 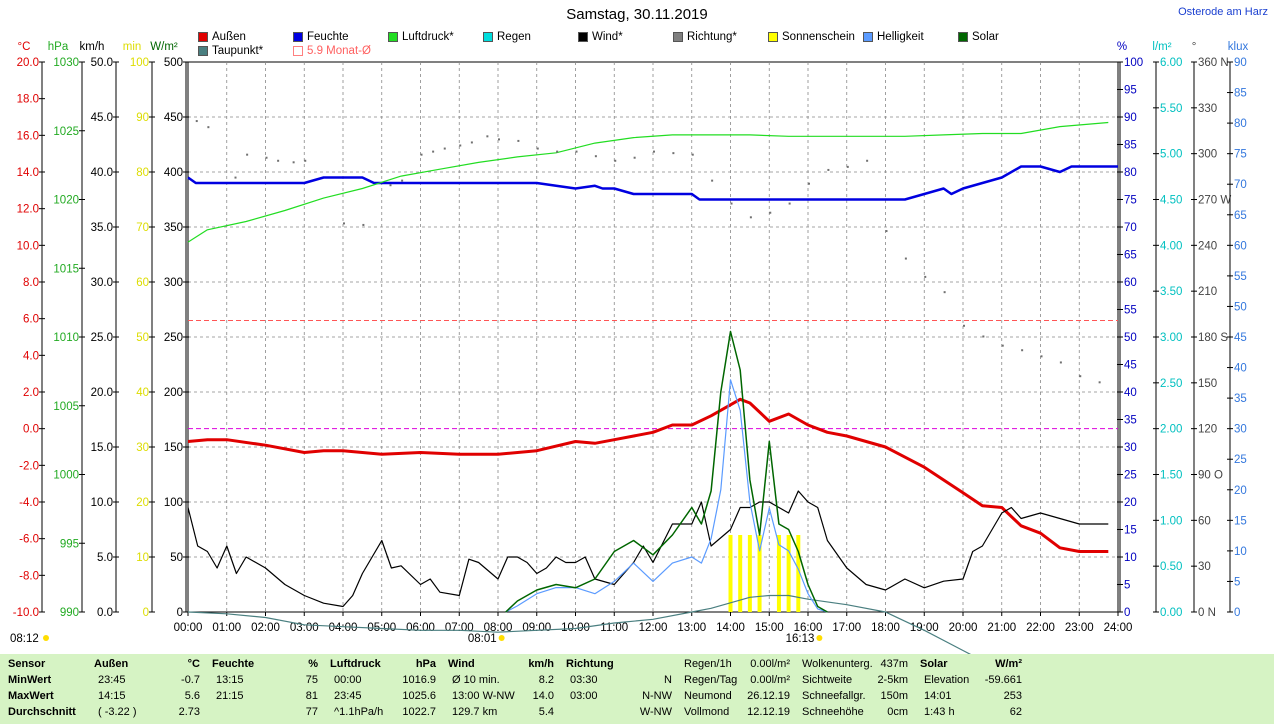 I want to click on footer-value-richtung: N-NW, so click(x=657, y=696).